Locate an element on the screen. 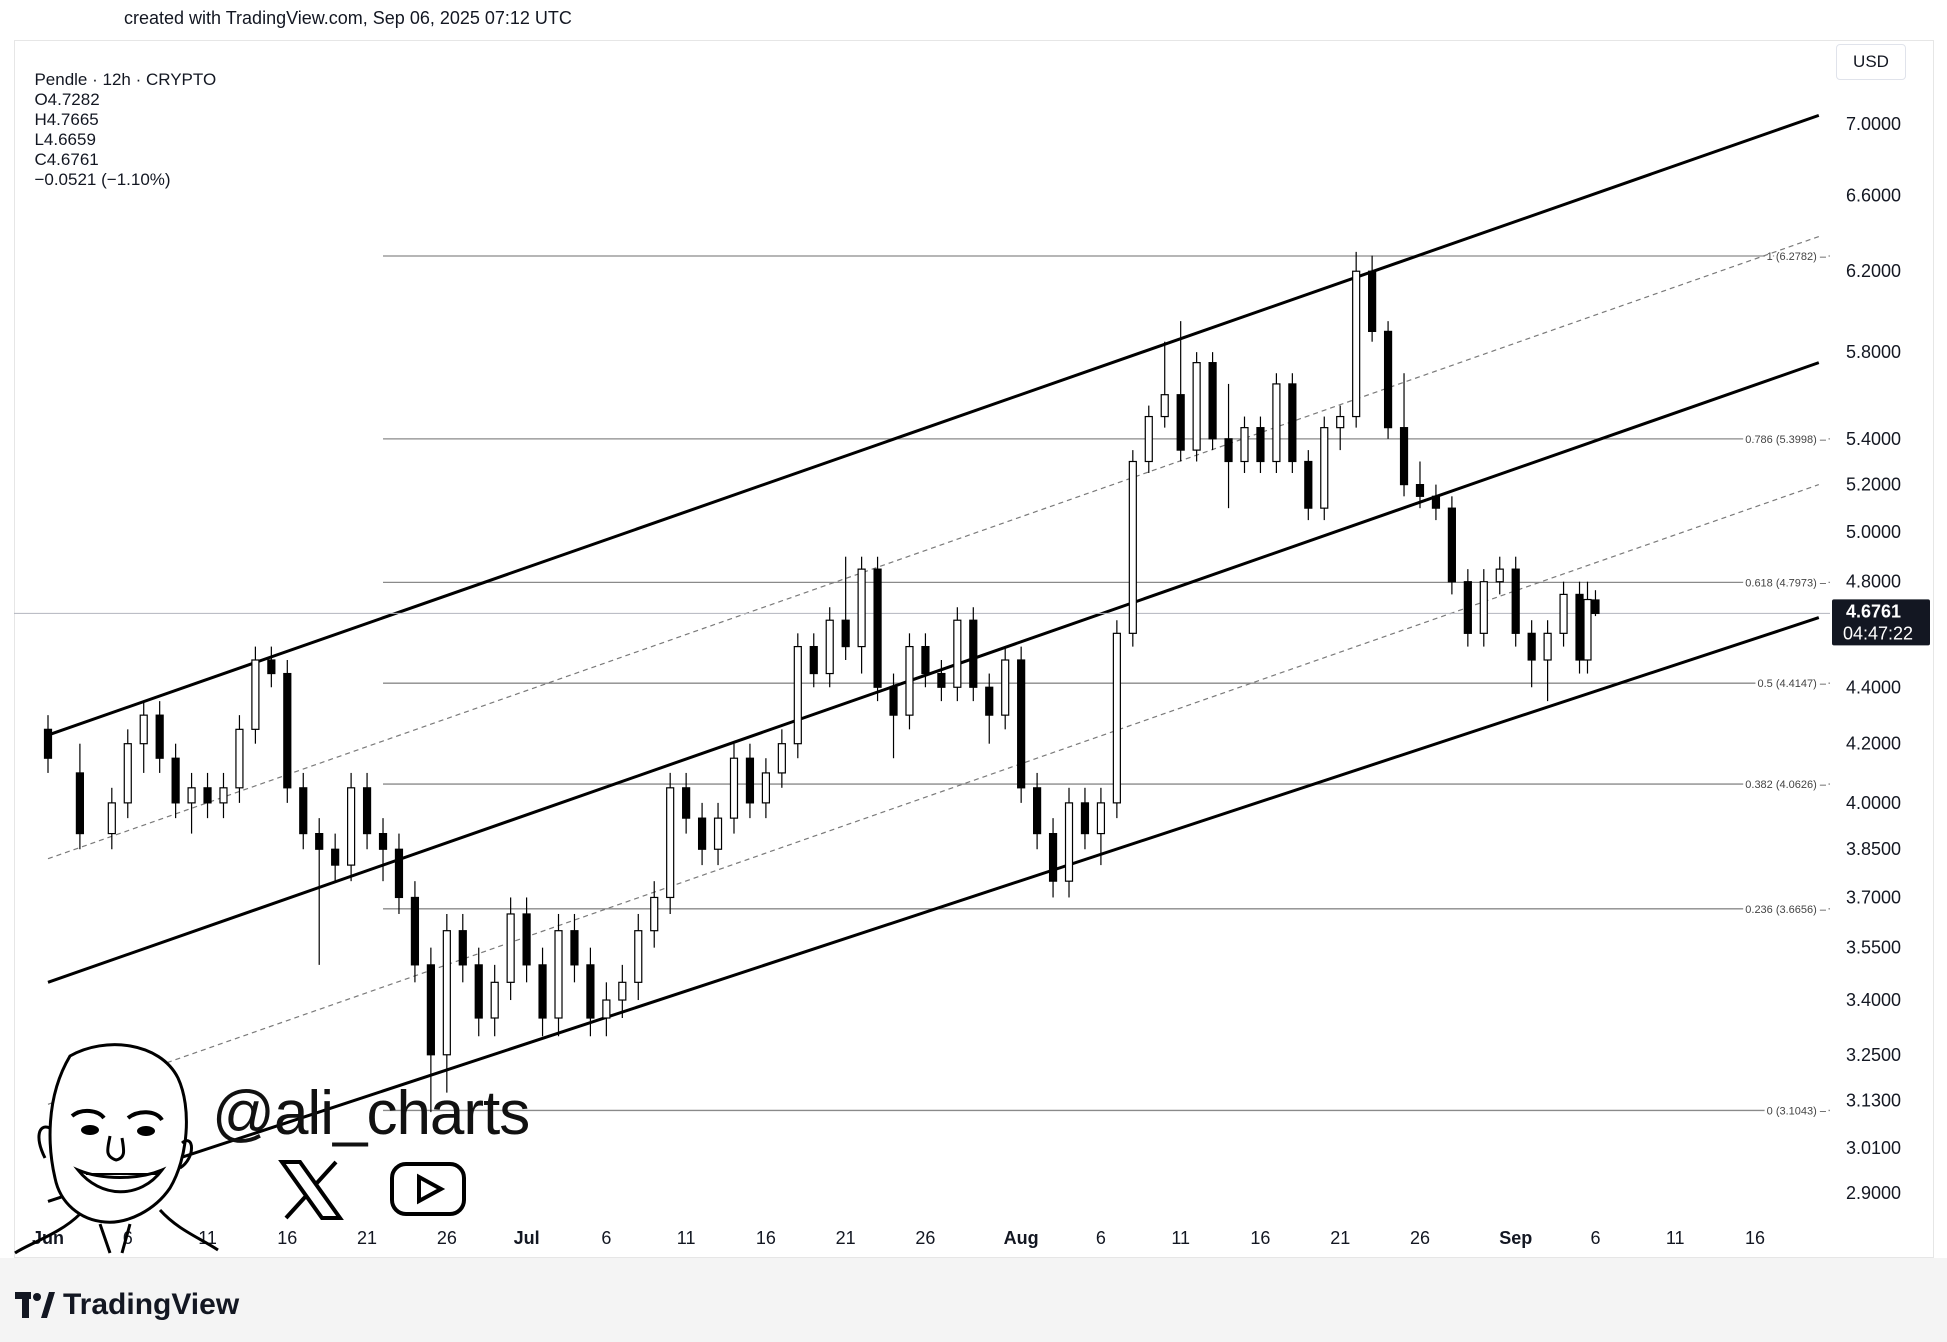 This screenshot has height=1342, width=1947. time-tick-label: Aug is located at coordinates (1021, 1238).